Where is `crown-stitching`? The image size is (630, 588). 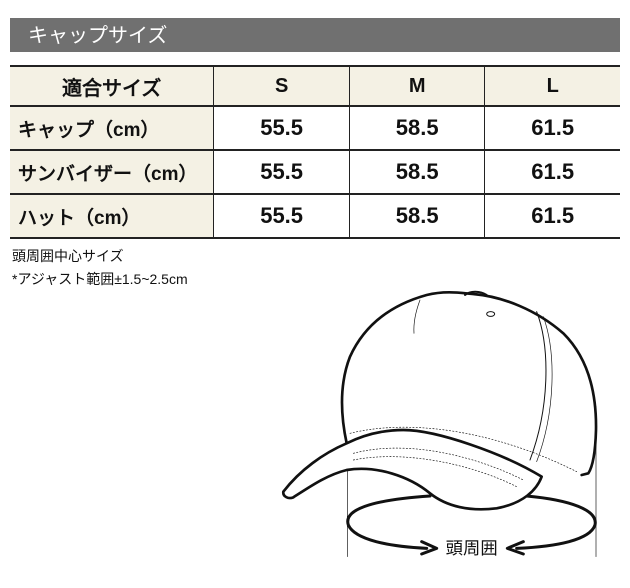 crown-stitching is located at coordinates (463, 449).